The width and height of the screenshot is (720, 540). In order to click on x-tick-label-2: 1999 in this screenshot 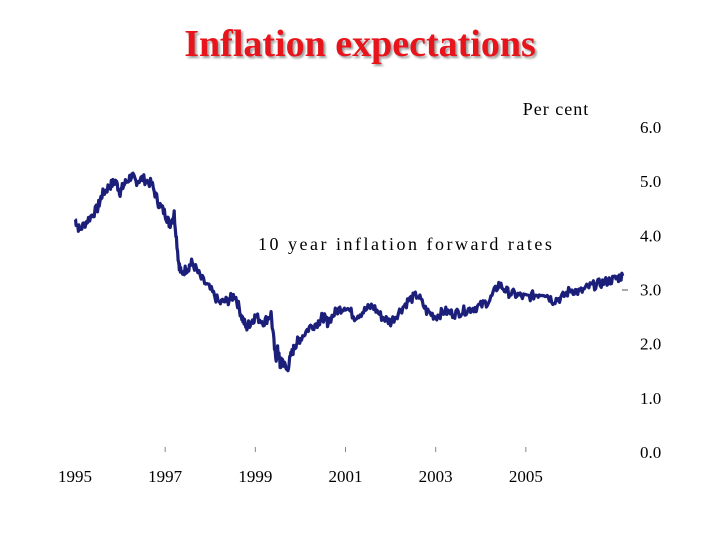, I will do `click(255, 476)`.